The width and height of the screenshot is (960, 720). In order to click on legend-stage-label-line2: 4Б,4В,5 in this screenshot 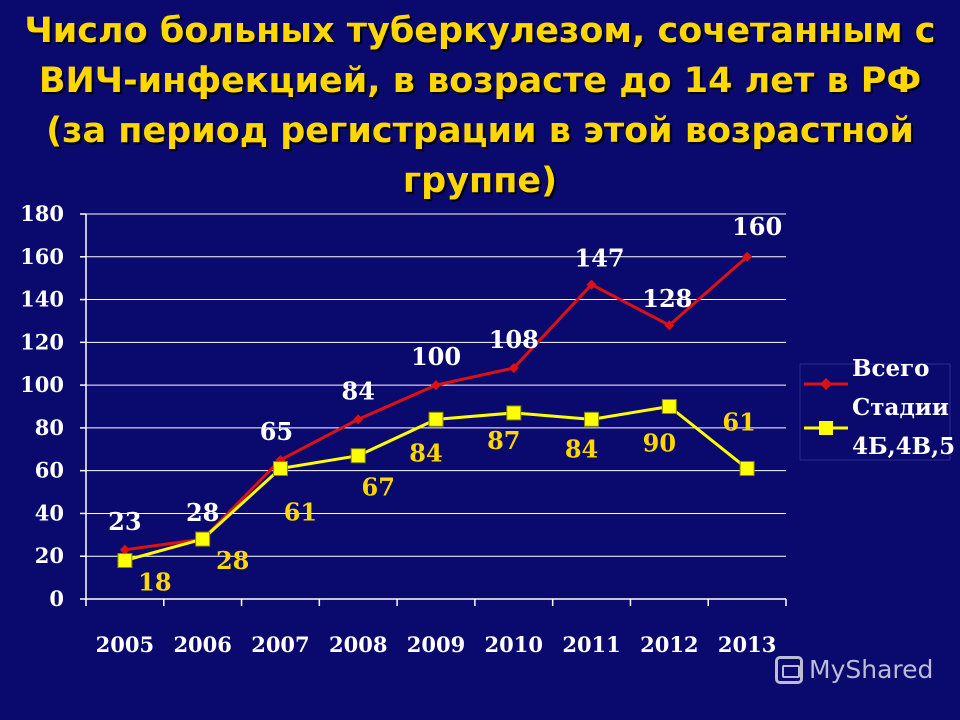, I will do `click(903, 446)`.